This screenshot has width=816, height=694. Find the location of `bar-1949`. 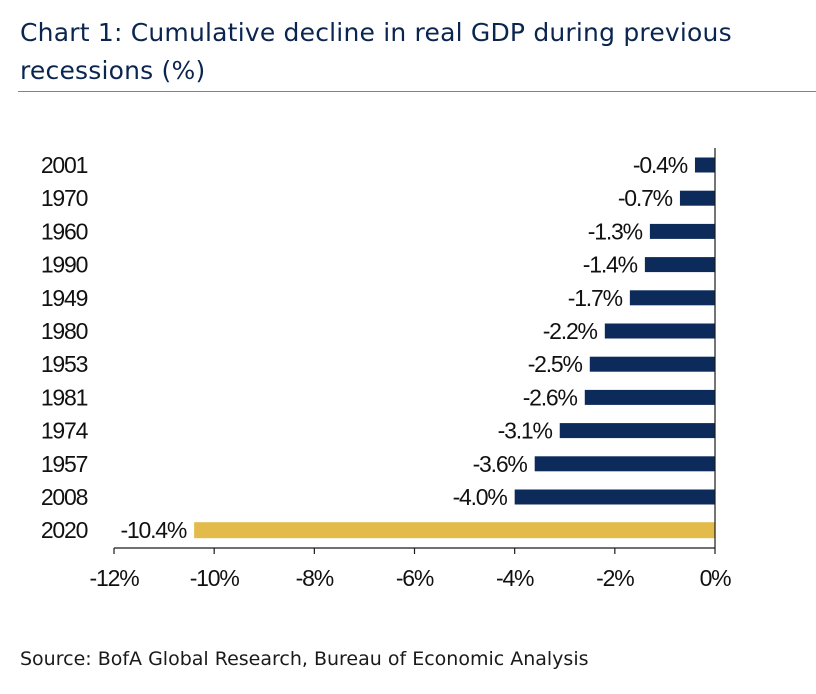

bar-1949 is located at coordinates (672, 298).